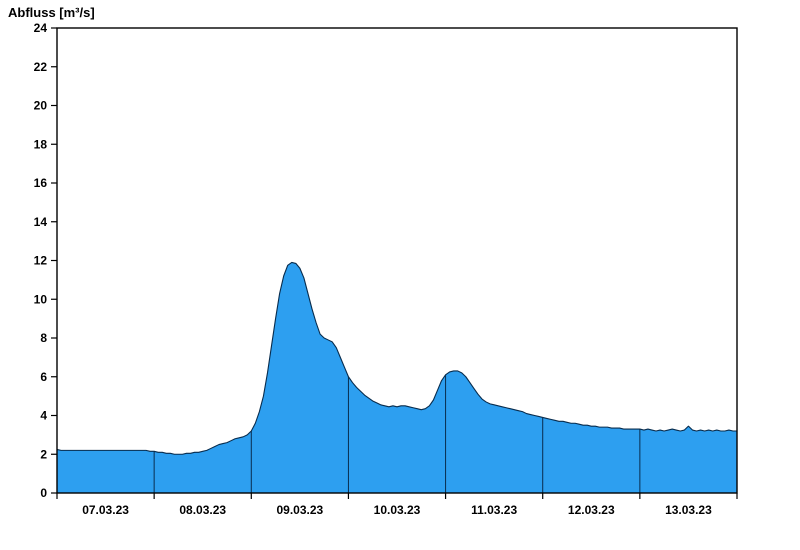  I want to click on x-tick-label: 10.03.23, so click(397, 510).